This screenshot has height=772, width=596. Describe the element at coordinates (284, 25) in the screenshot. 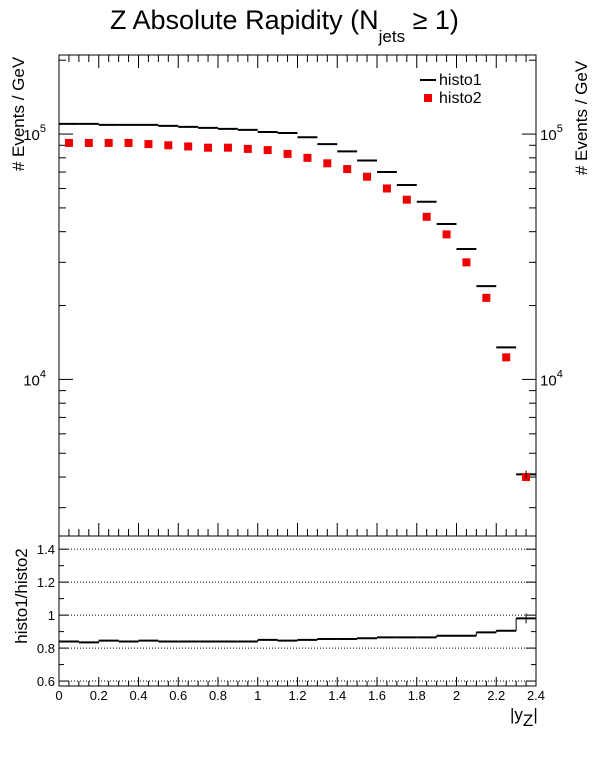

I see `chart-title: Z Absolute Rapidity (Njets ≥ 1)` at that location.